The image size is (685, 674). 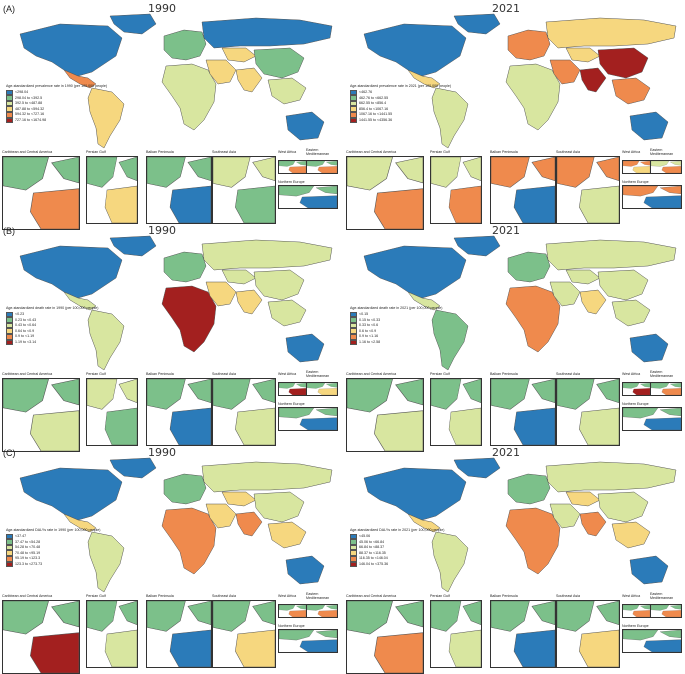 What do you see at coordinates (53, 558) in the screenshot?
I see `legend-row: 95.19 to <123.3` at bounding box center [53, 558].